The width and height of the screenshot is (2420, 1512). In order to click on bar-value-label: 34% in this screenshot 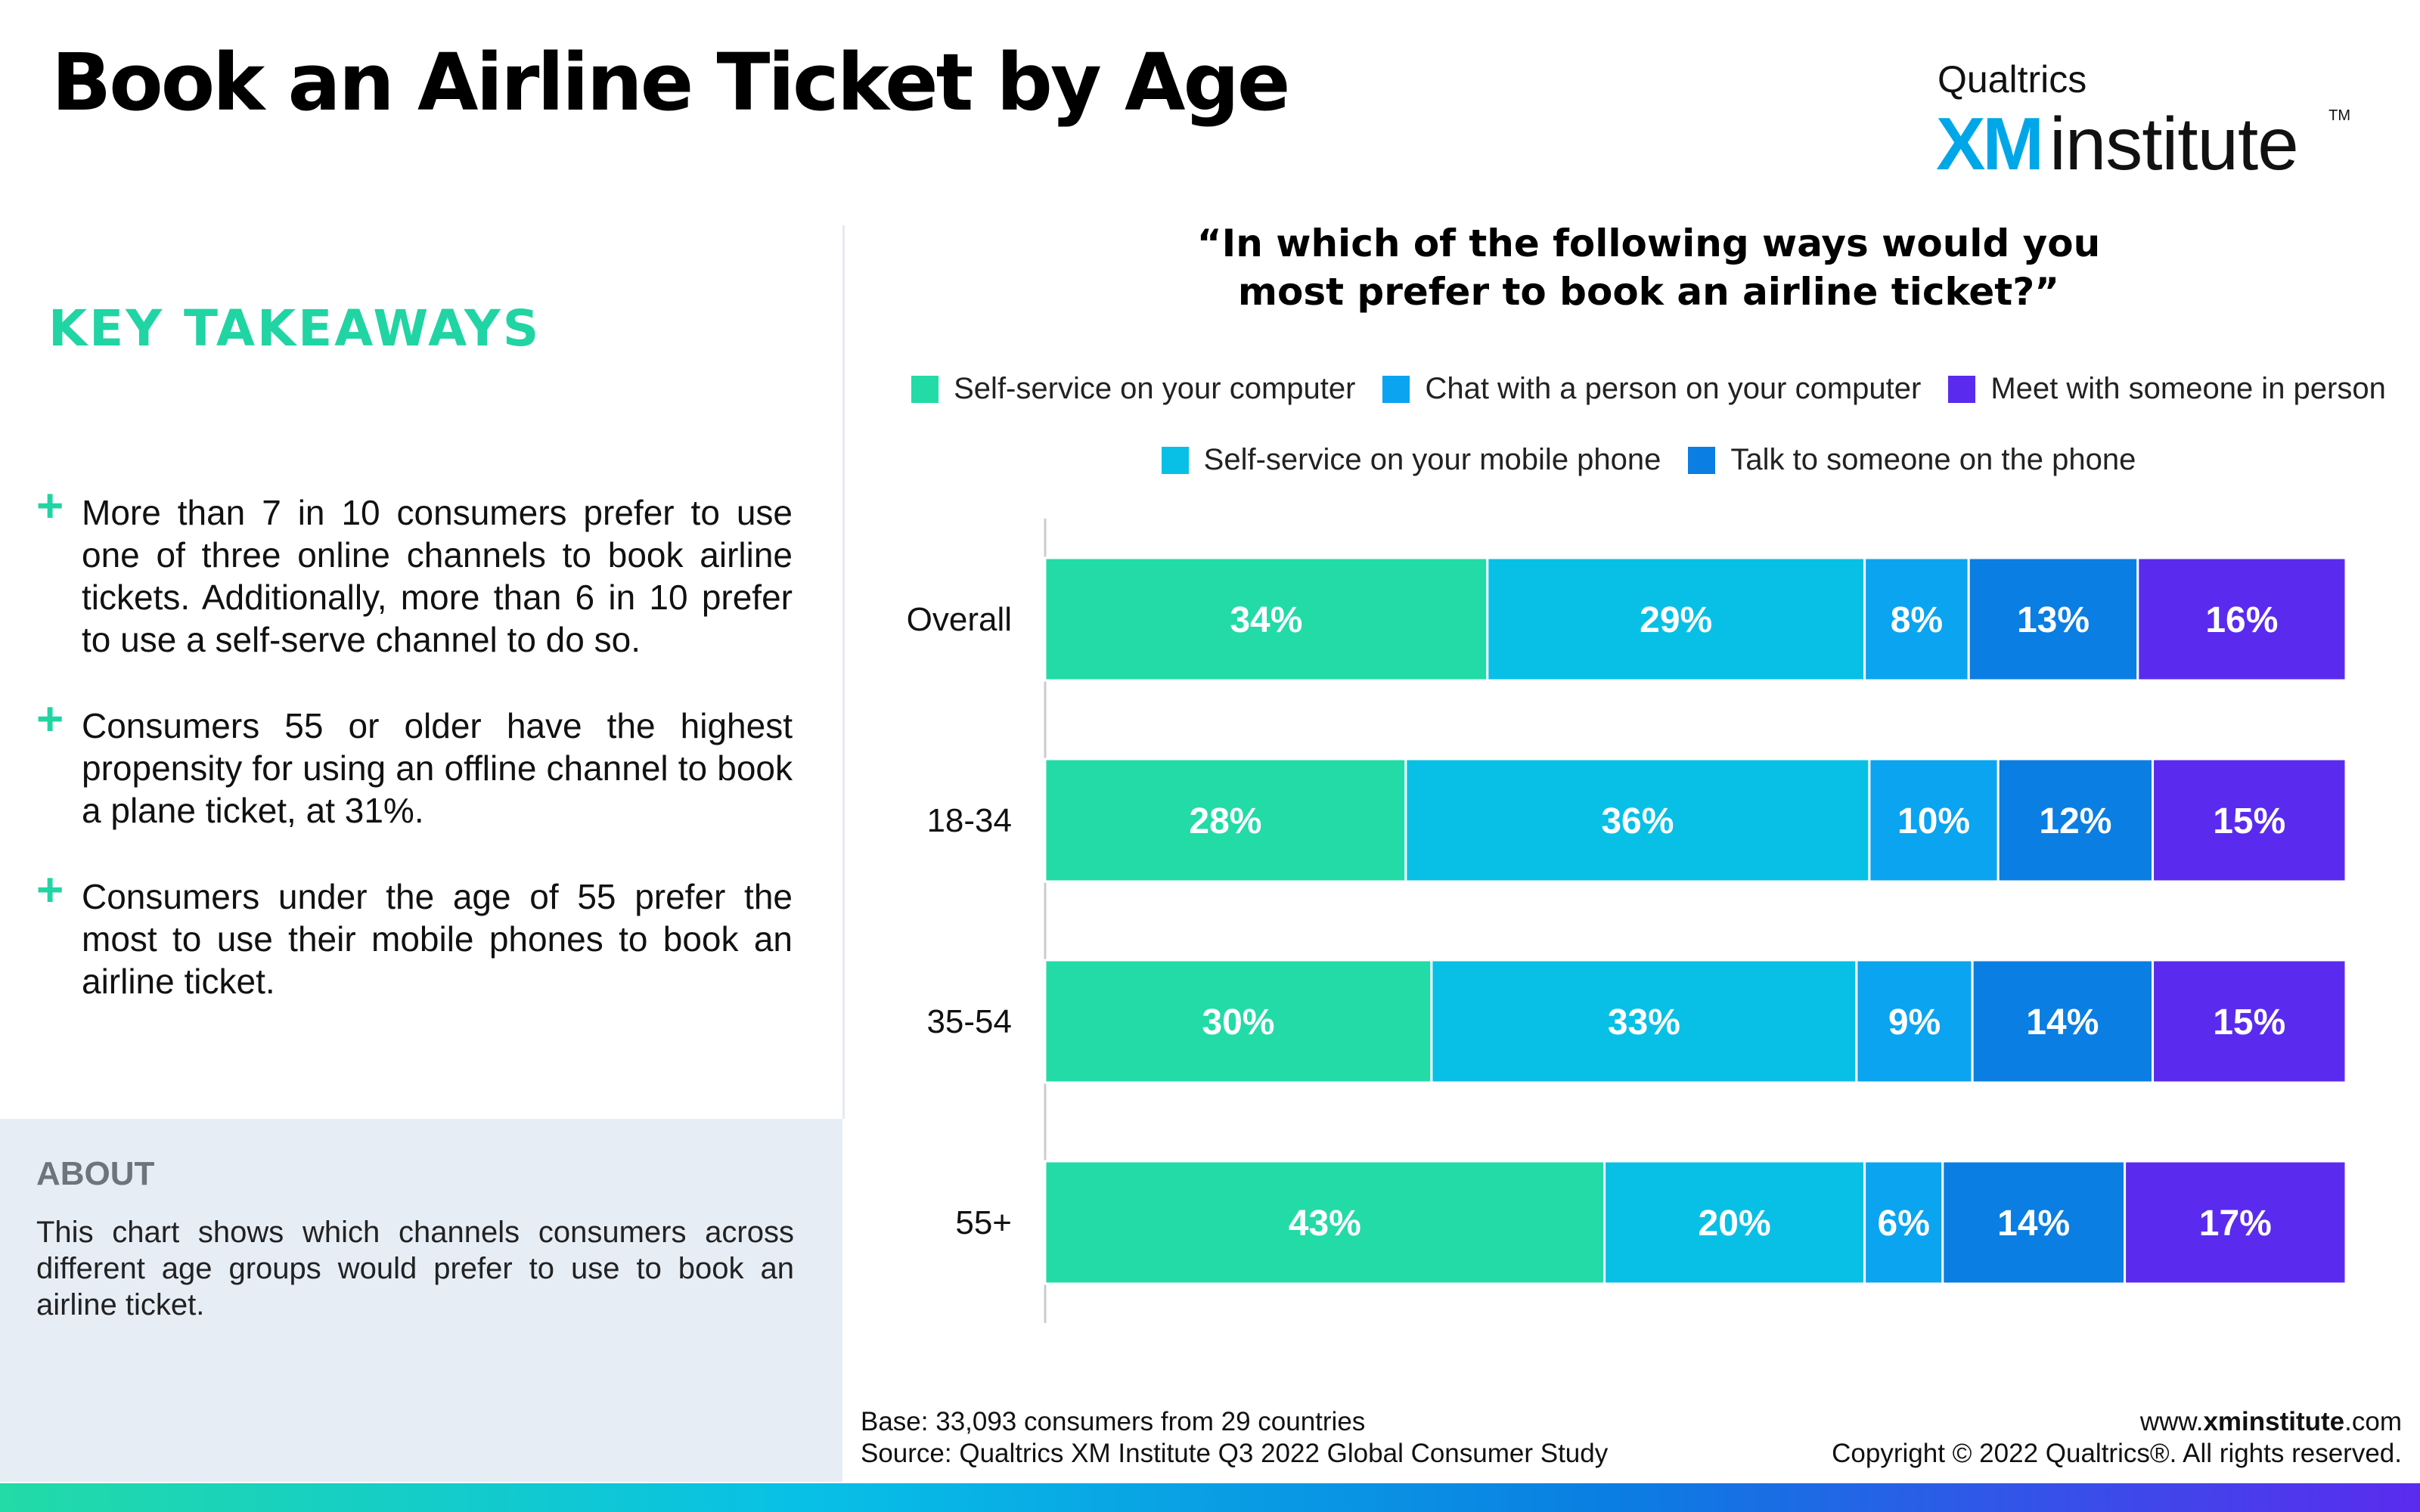, I will do `click(1266, 620)`.